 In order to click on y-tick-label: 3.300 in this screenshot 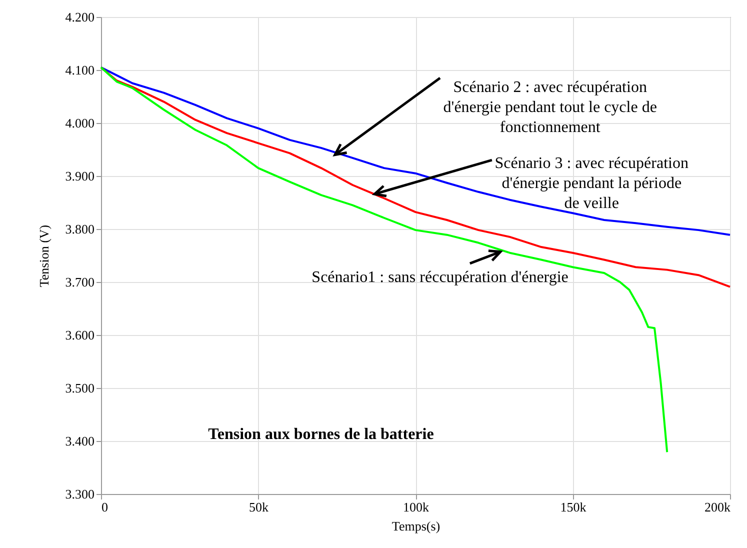, I will do `click(79, 494)`.